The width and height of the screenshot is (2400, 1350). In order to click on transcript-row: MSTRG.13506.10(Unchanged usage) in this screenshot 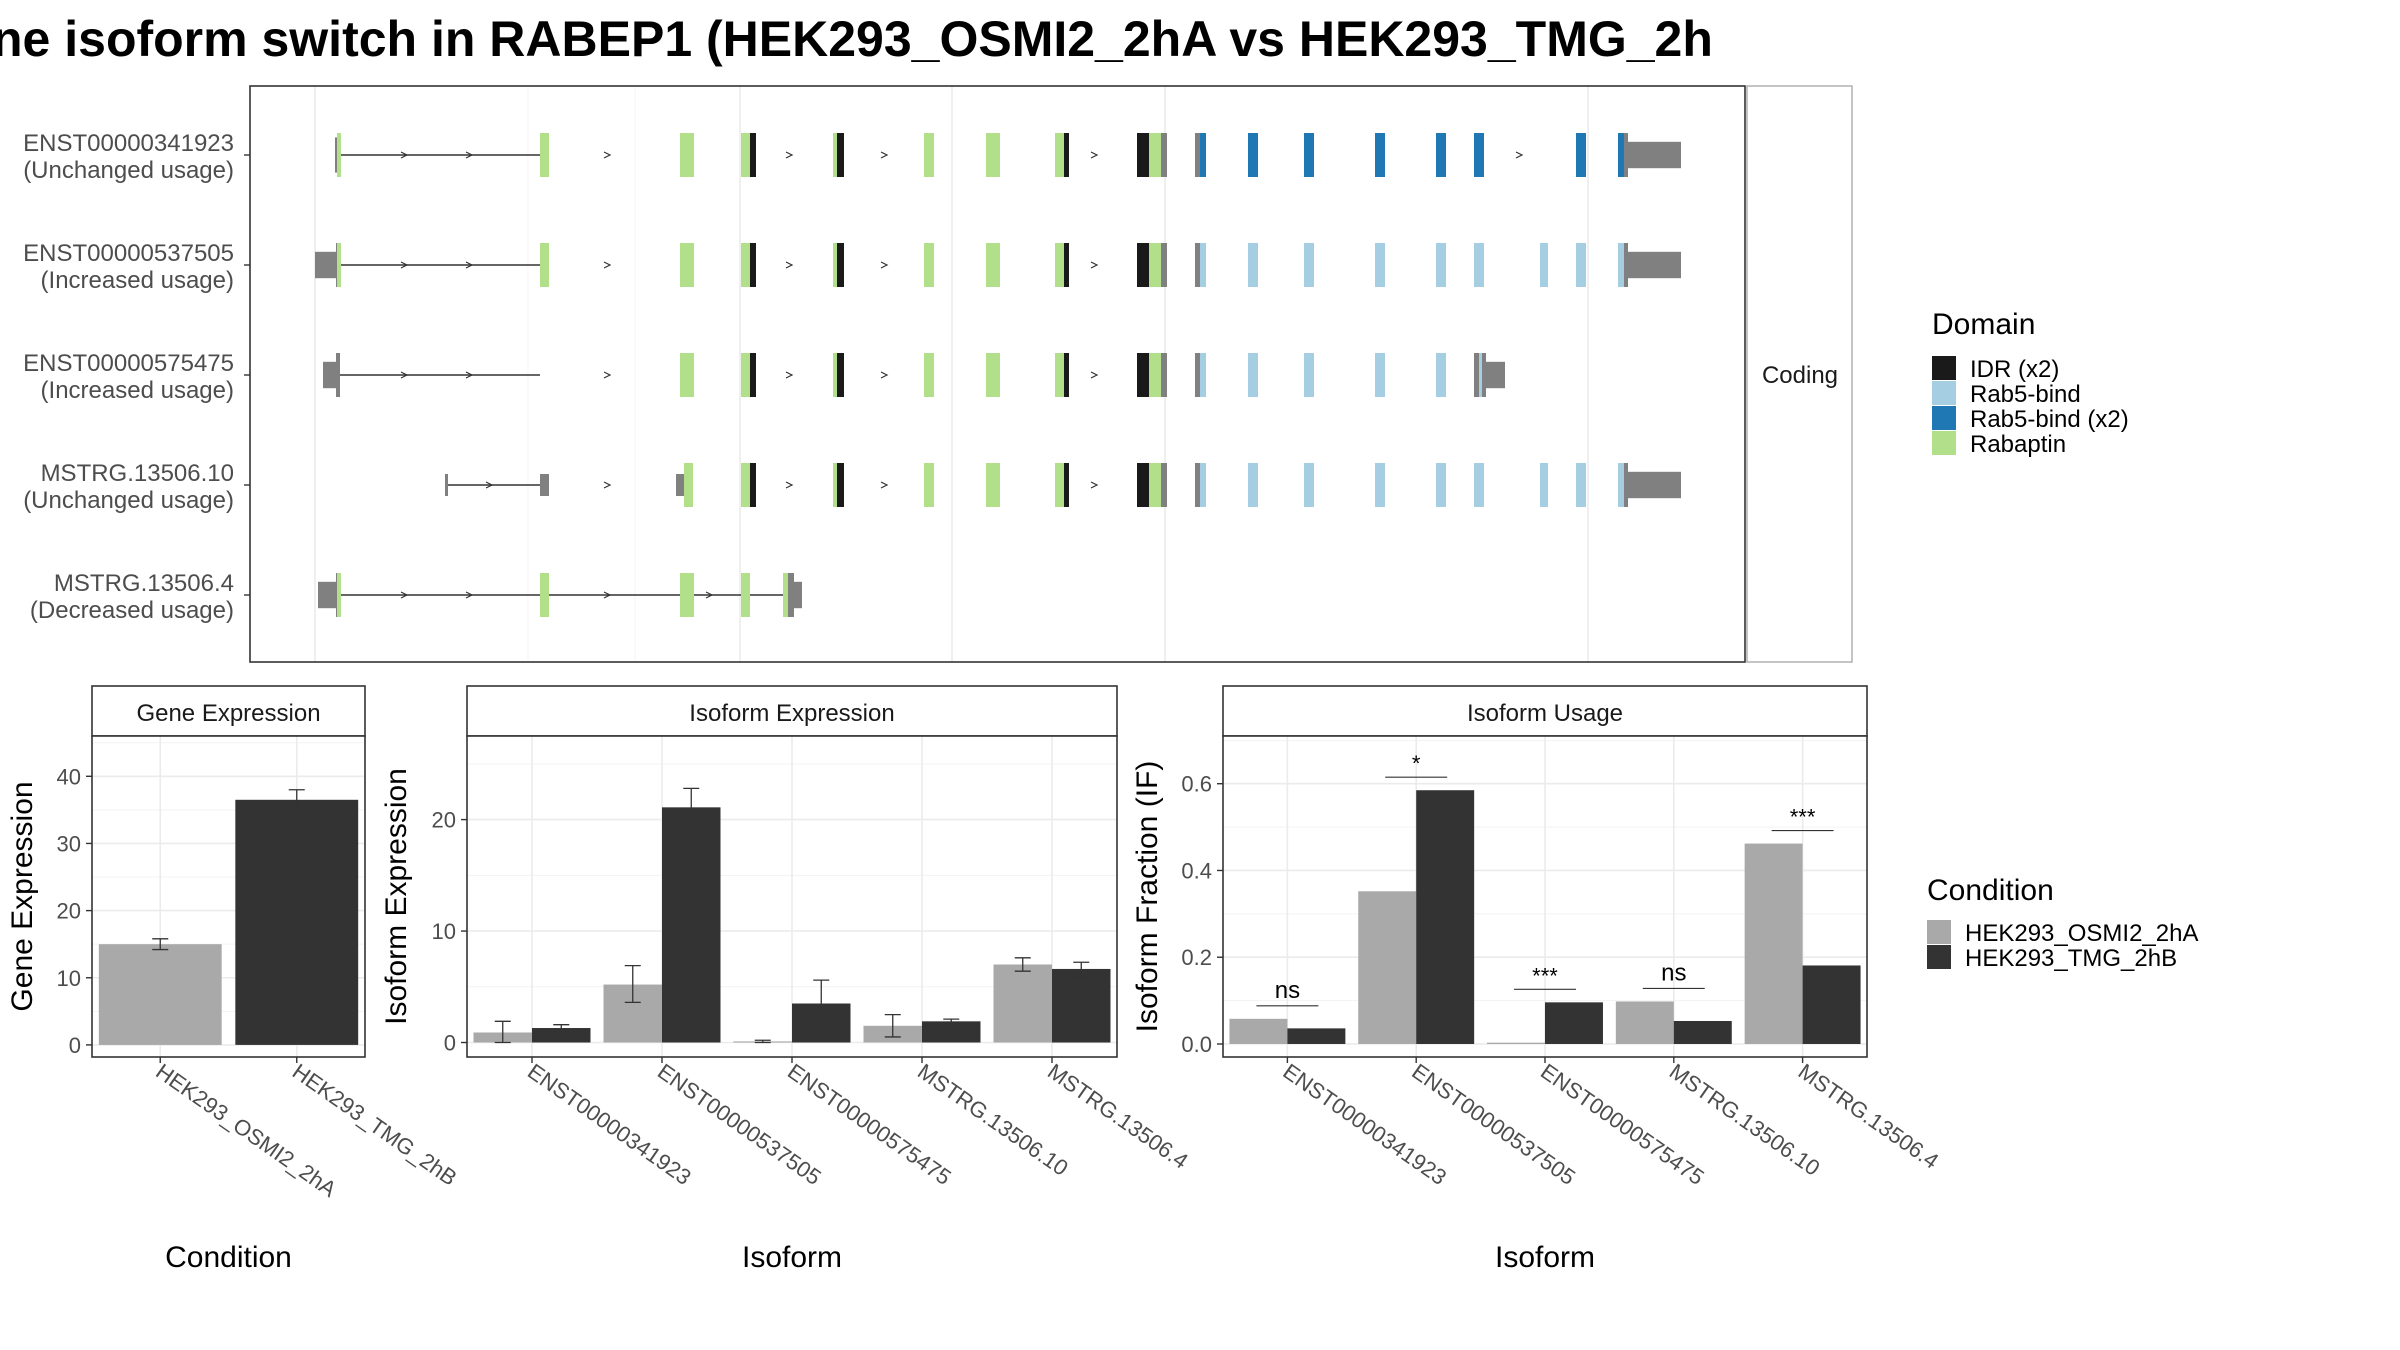, I will do `click(852, 487)`.